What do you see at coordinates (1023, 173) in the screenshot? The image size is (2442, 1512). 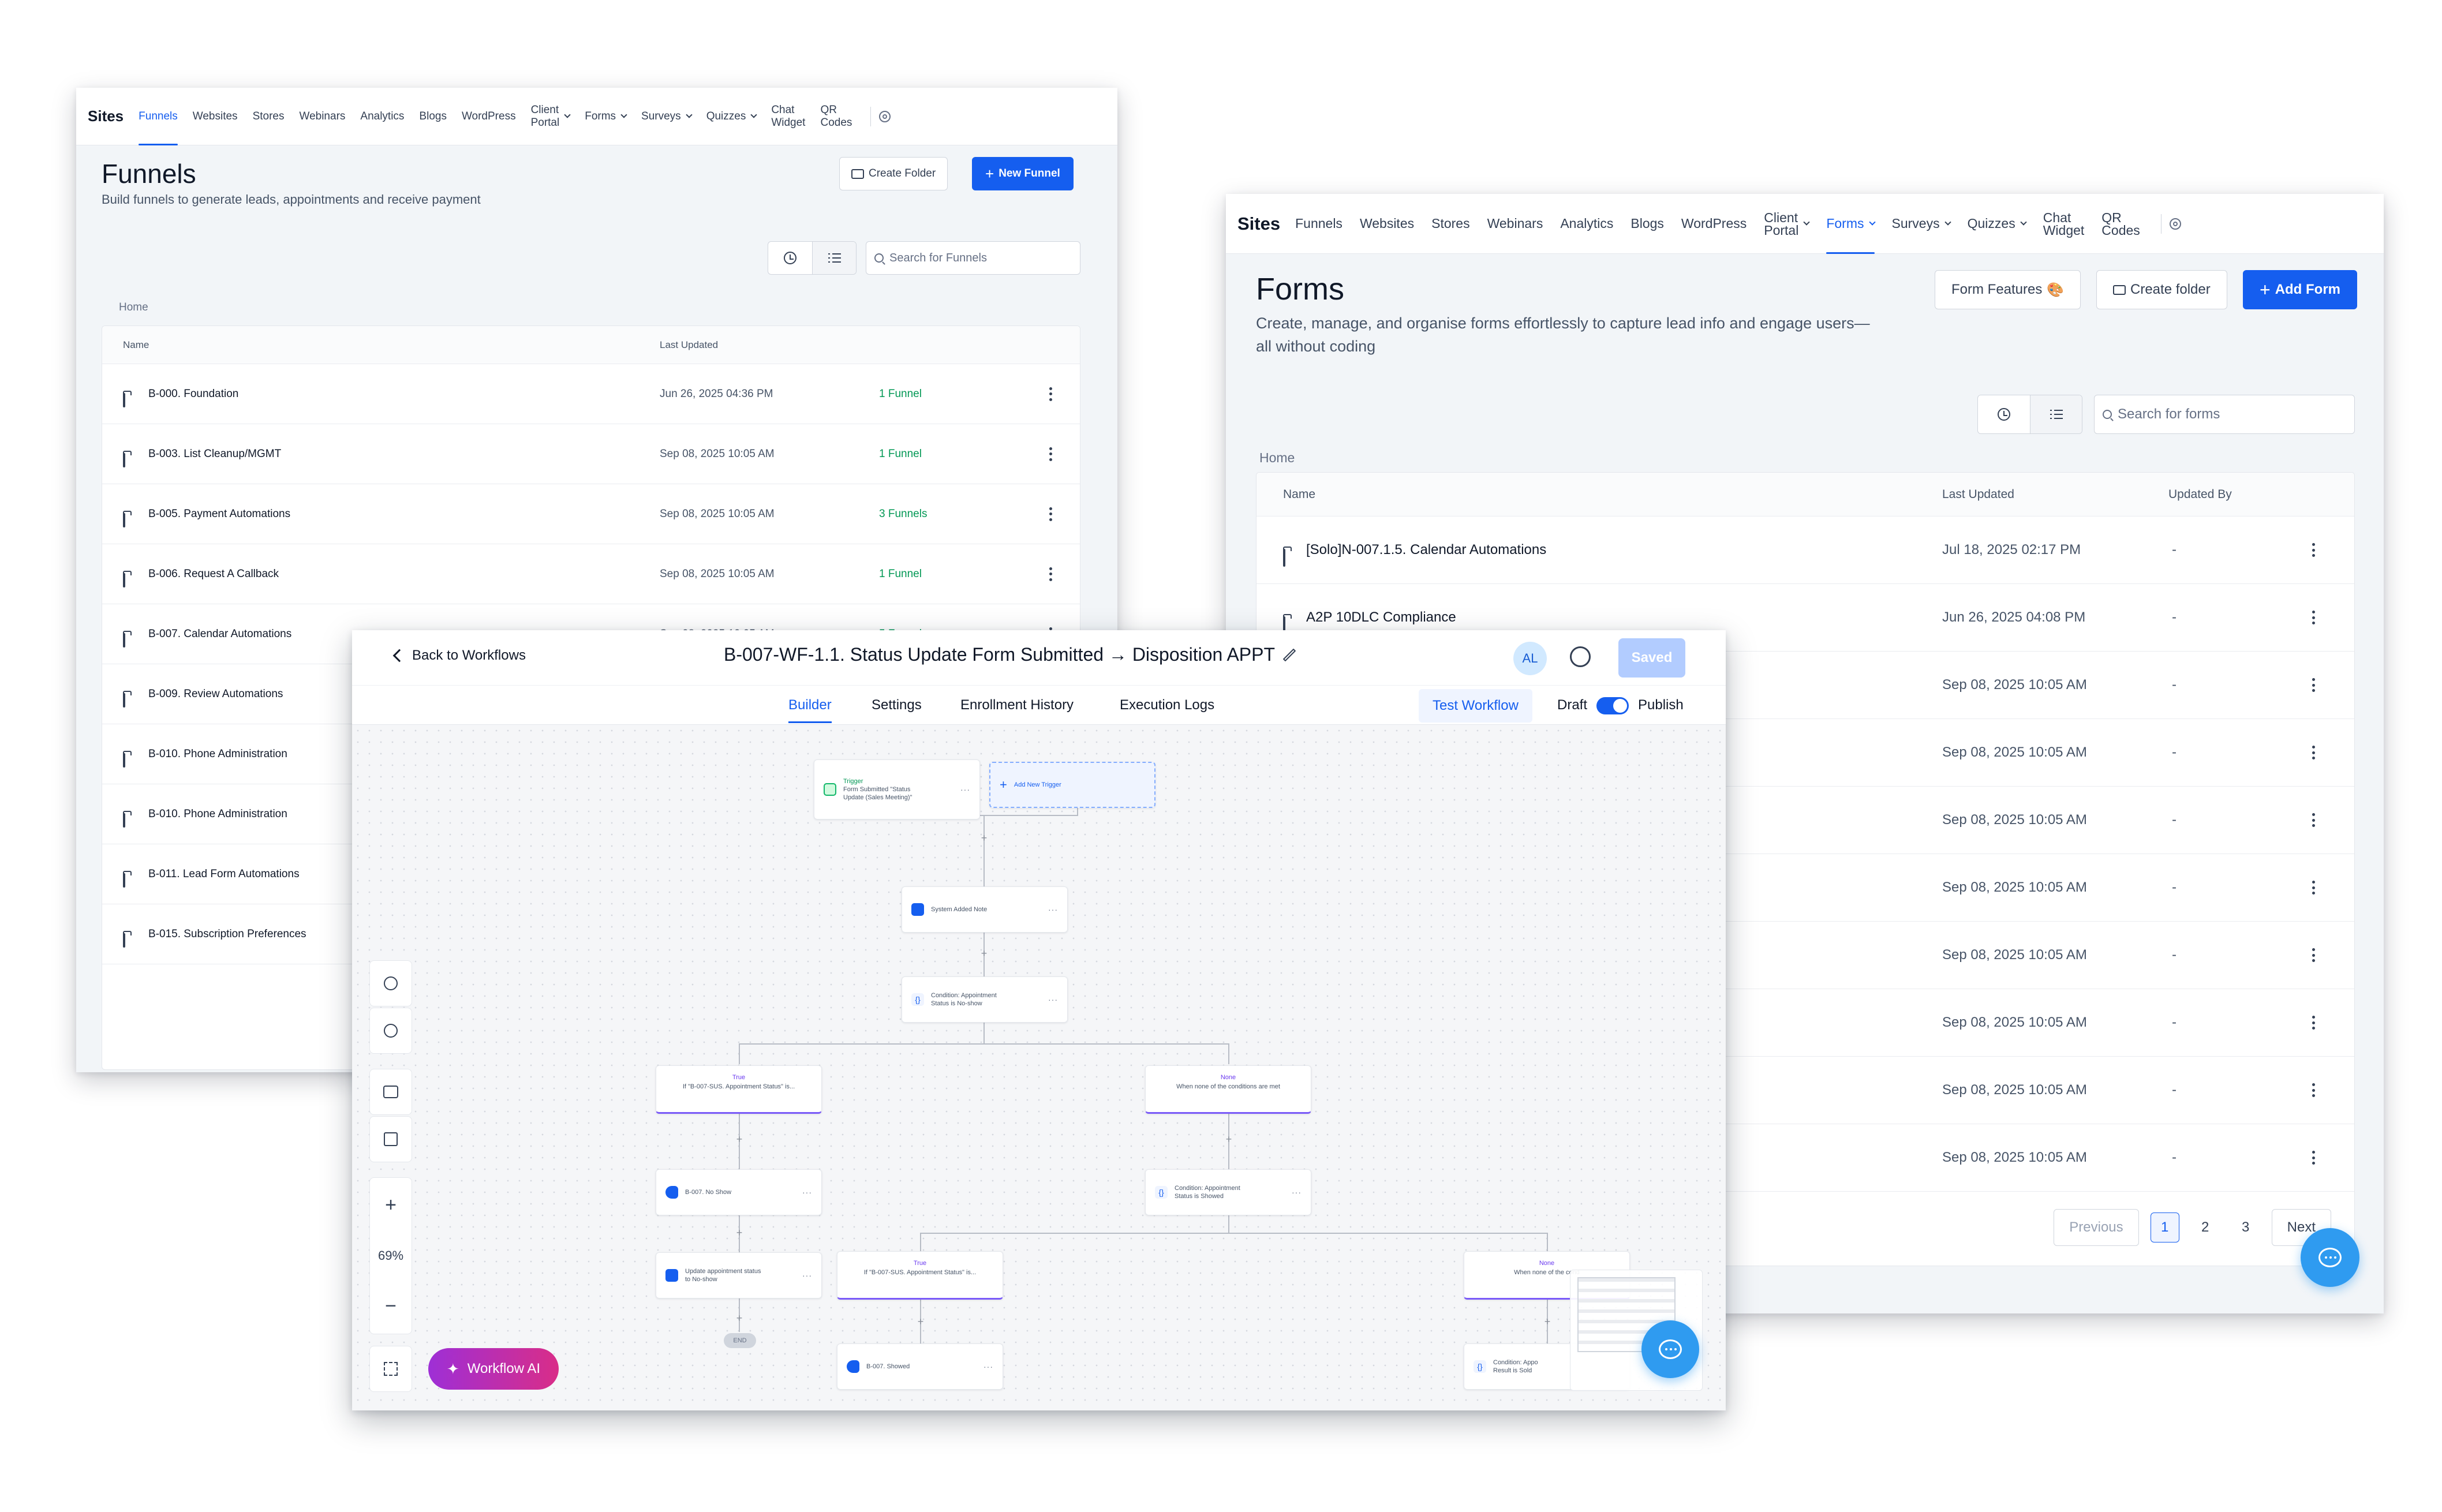 I see `new-funnel-button: + New Funnel` at bounding box center [1023, 173].